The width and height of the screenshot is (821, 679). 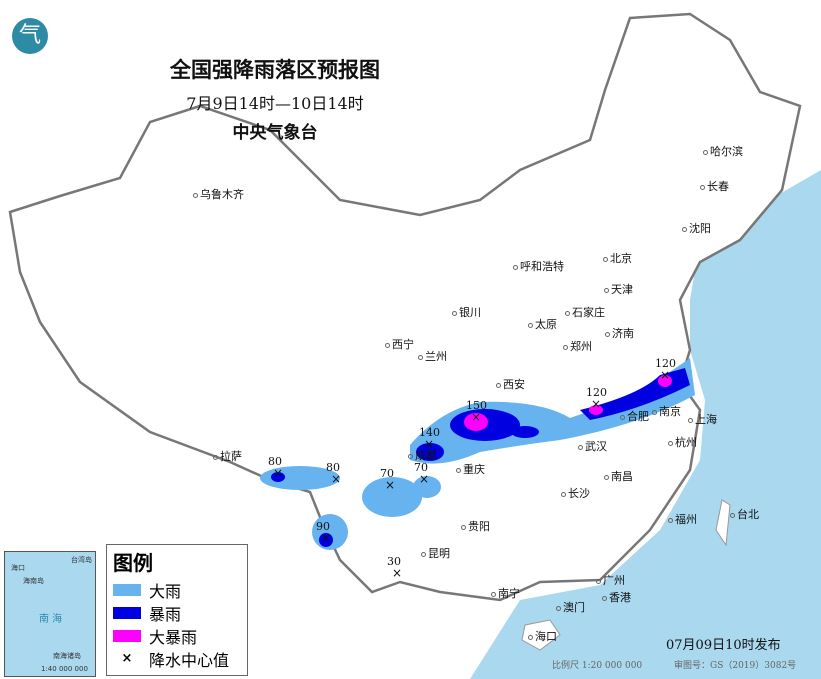 I want to click on issuer: 中央气象台, so click(x=275, y=133).